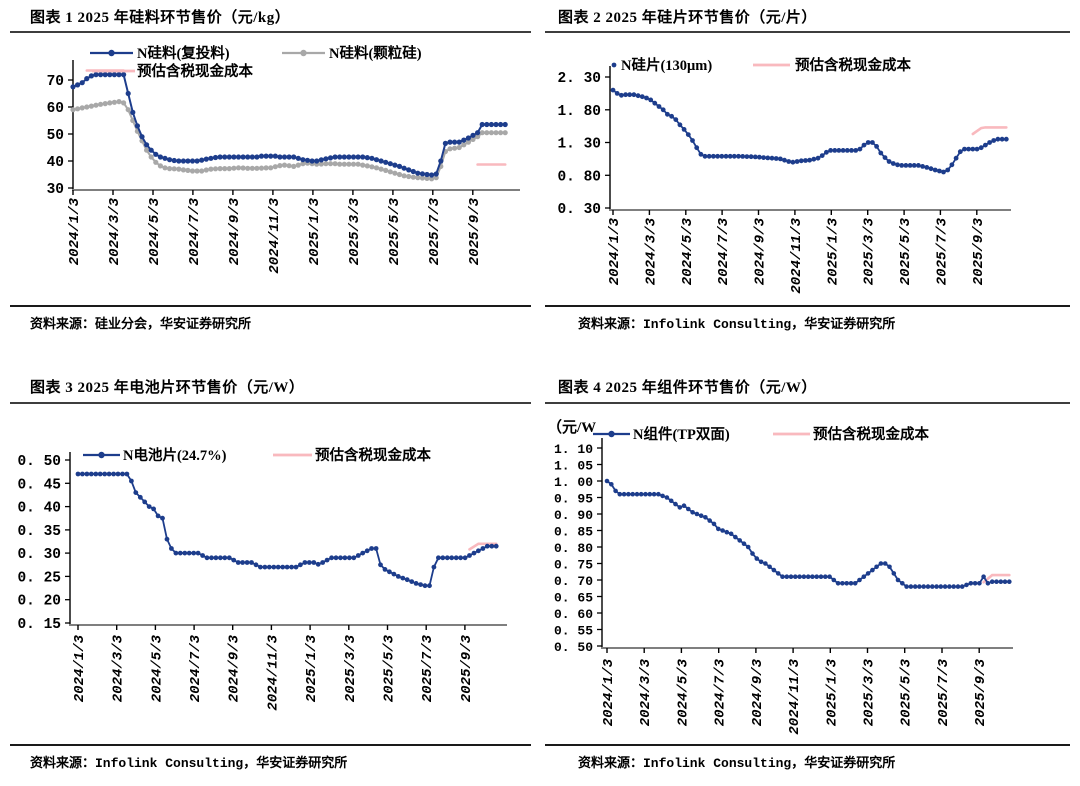 This screenshot has height=786, width=1080. Describe the element at coordinates (395, 231) in the screenshot. I see `x-tick-label: 2025/5/3` at that location.